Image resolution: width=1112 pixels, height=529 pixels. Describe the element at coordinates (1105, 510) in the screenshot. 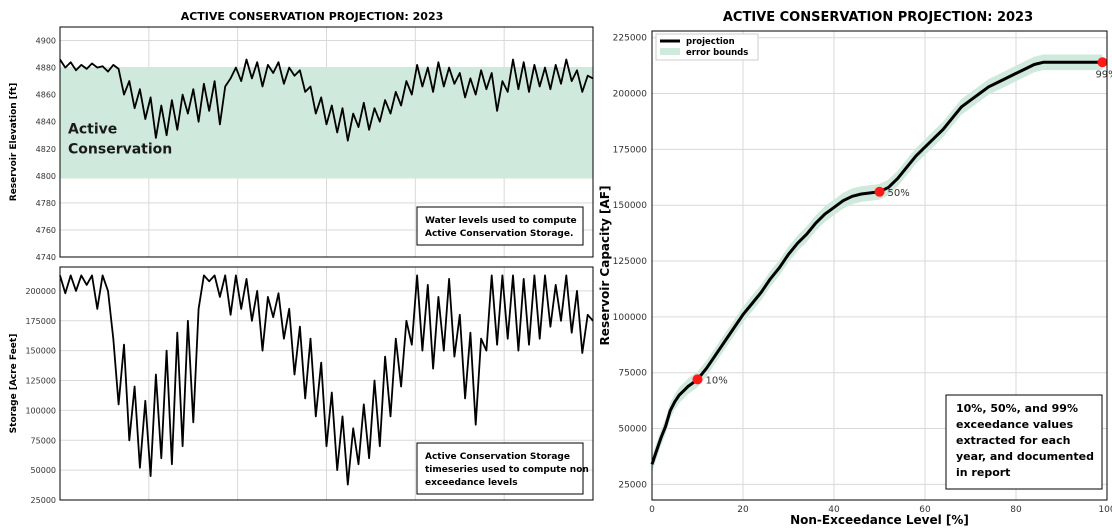

I see `x-tick-label: 100` at that location.